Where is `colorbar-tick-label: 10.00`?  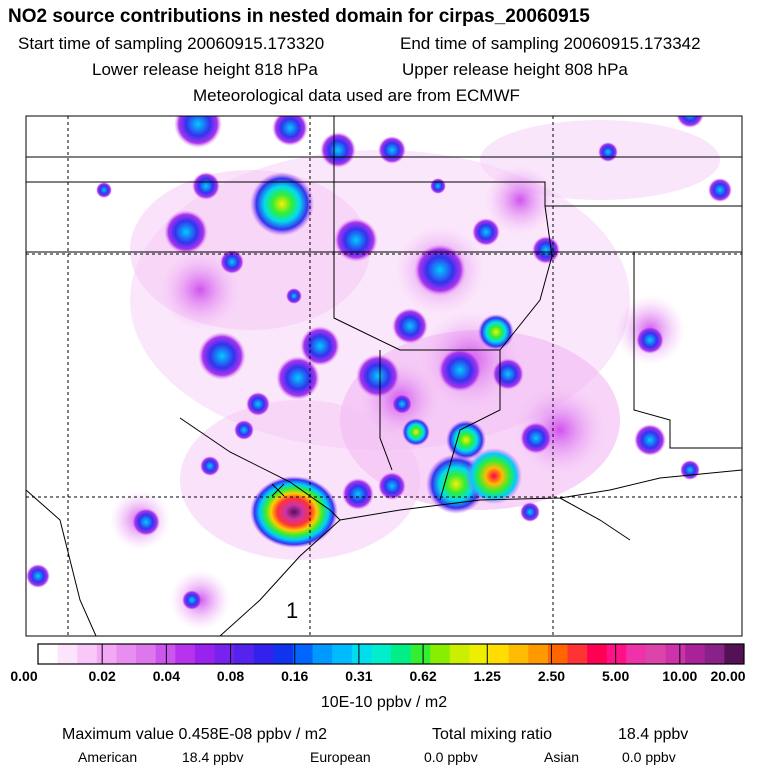
colorbar-tick-label: 10.00 is located at coordinates (680, 676).